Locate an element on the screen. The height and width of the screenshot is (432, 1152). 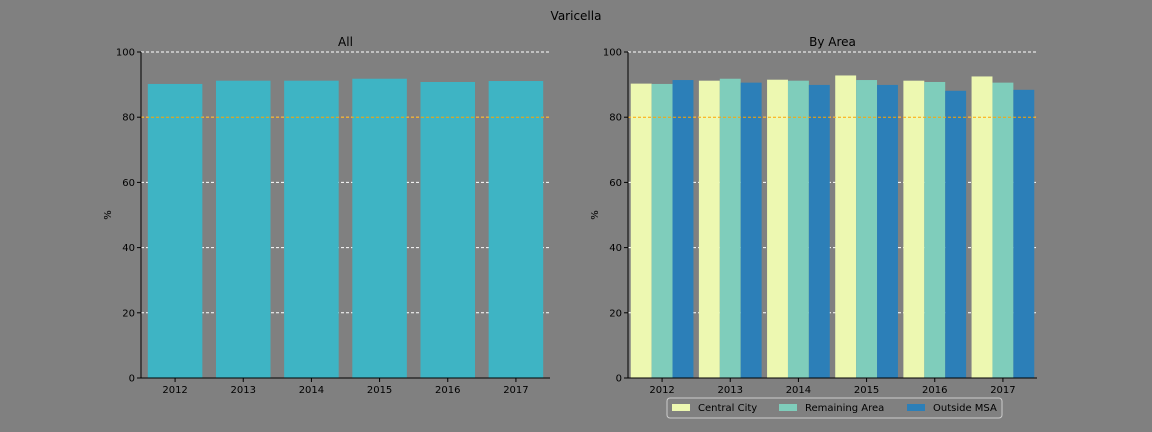
chart-title: All is located at coordinates (345, 42).